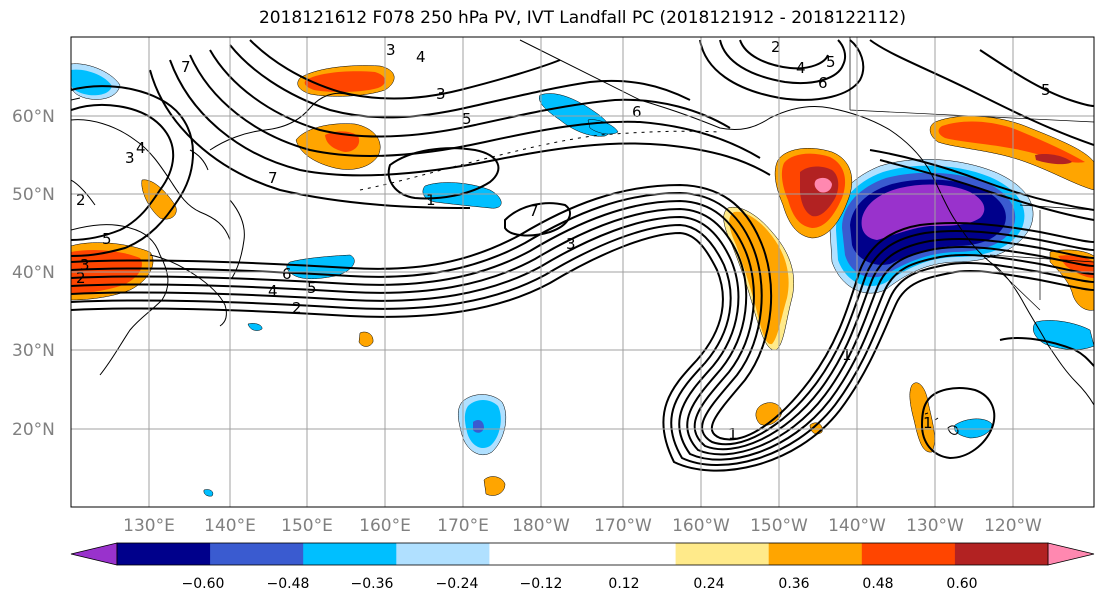 This screenshot has height=601, width=1105. Describe the element at coordinates (230, 526) in the screenshot. I see `lon-label: 140°E` at that location.